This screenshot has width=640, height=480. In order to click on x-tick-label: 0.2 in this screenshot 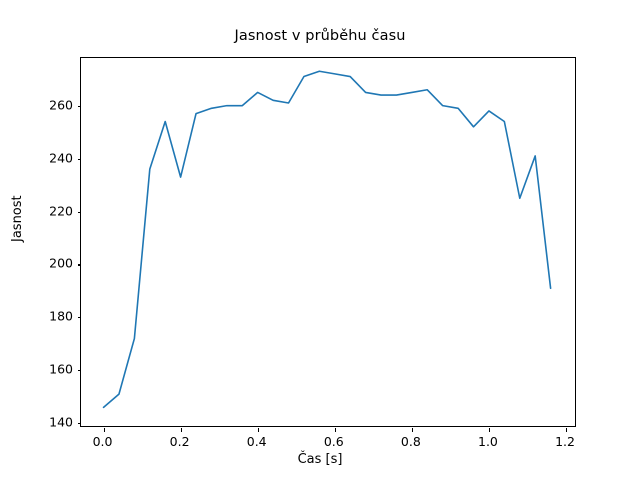, I will do `click(179, 441)`.